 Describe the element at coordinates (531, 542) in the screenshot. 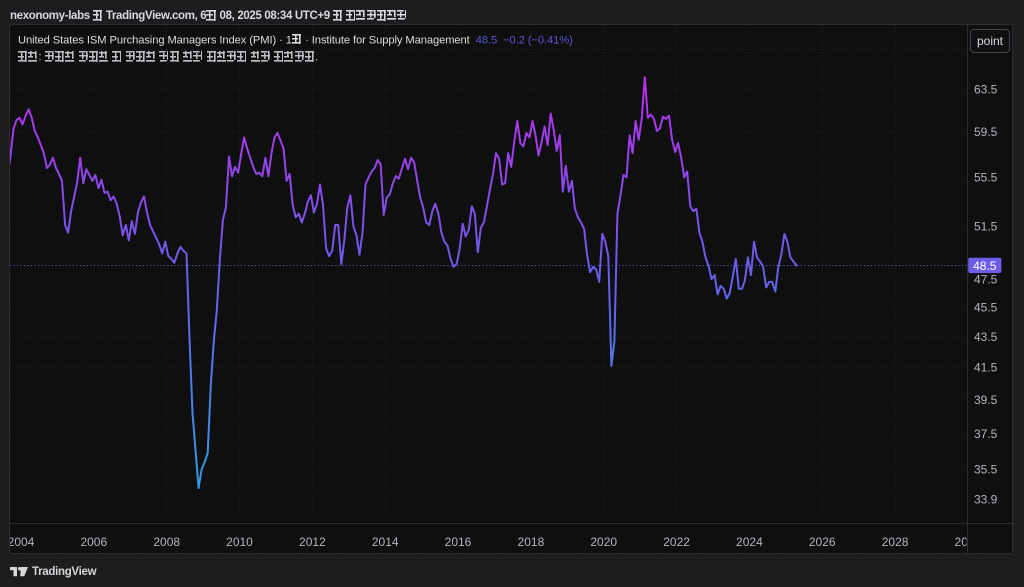

I see `svg-text: 2018` at that location.